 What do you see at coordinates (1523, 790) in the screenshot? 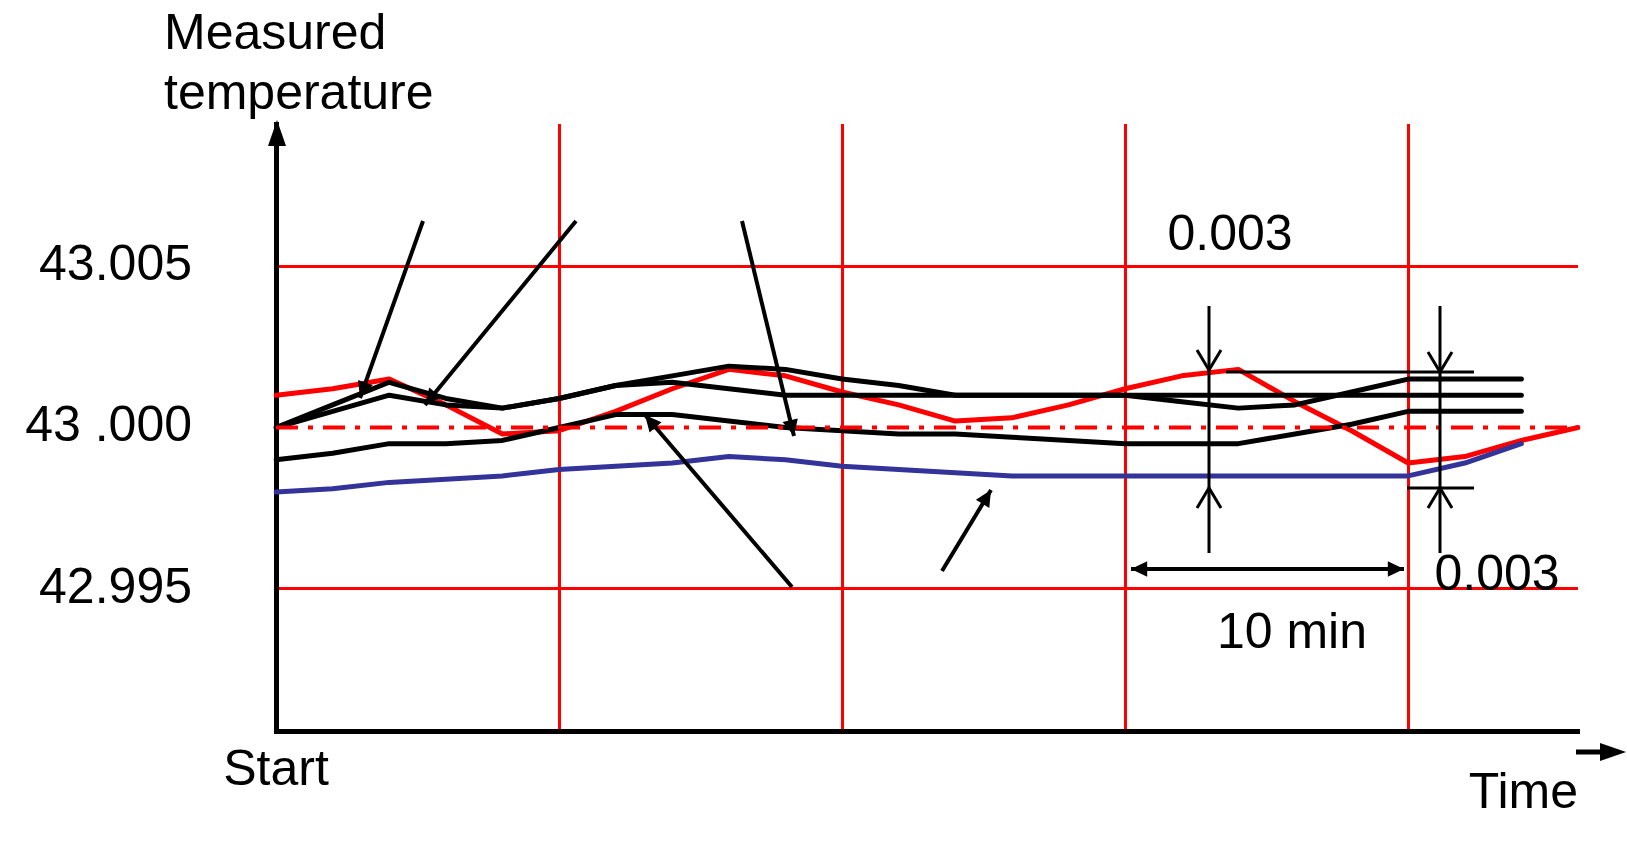
I see `x-axis-title: Time` at bounding box center [1523, 790].